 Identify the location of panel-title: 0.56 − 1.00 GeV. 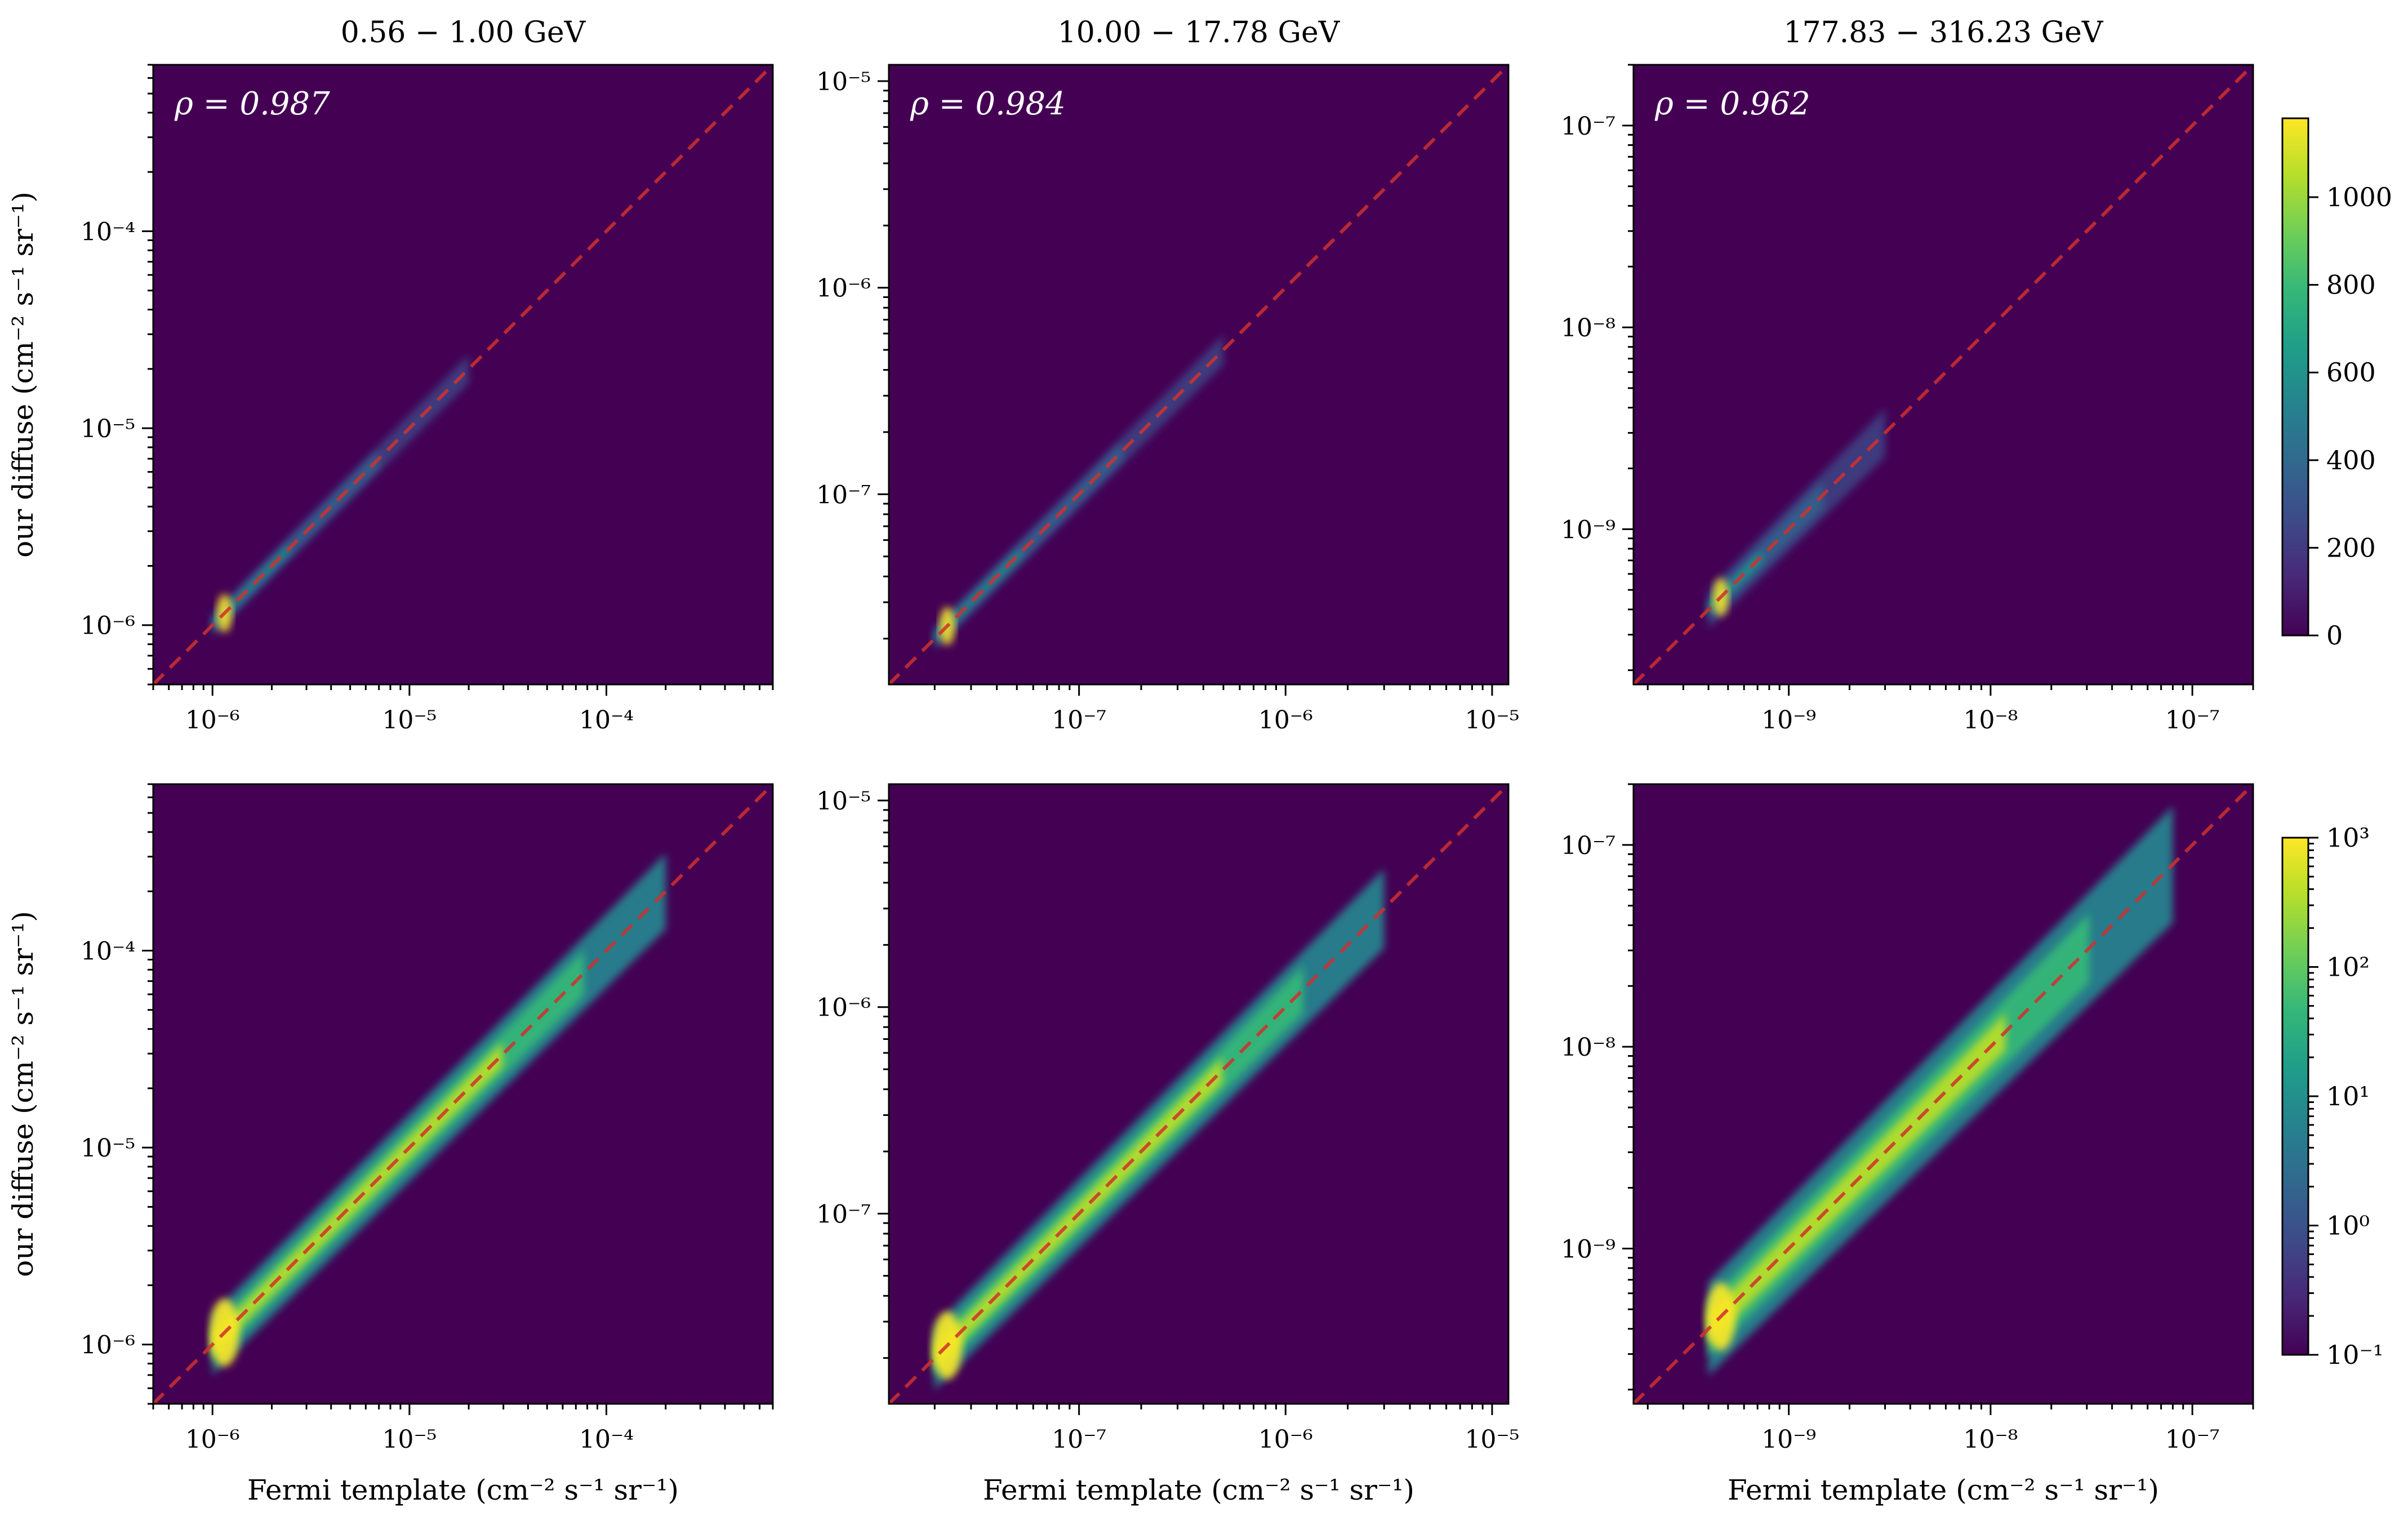
(464, 33).